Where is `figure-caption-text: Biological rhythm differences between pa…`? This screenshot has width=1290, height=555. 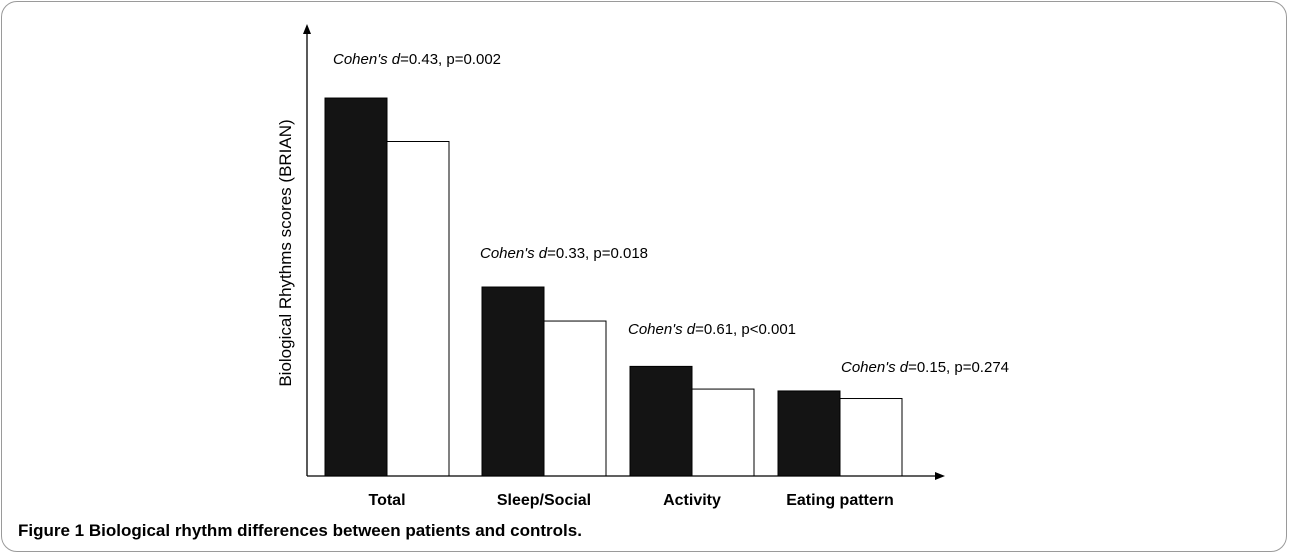
figure-caption-text: Biological rhythm differences between pa… is located at coordinates (335, 530).